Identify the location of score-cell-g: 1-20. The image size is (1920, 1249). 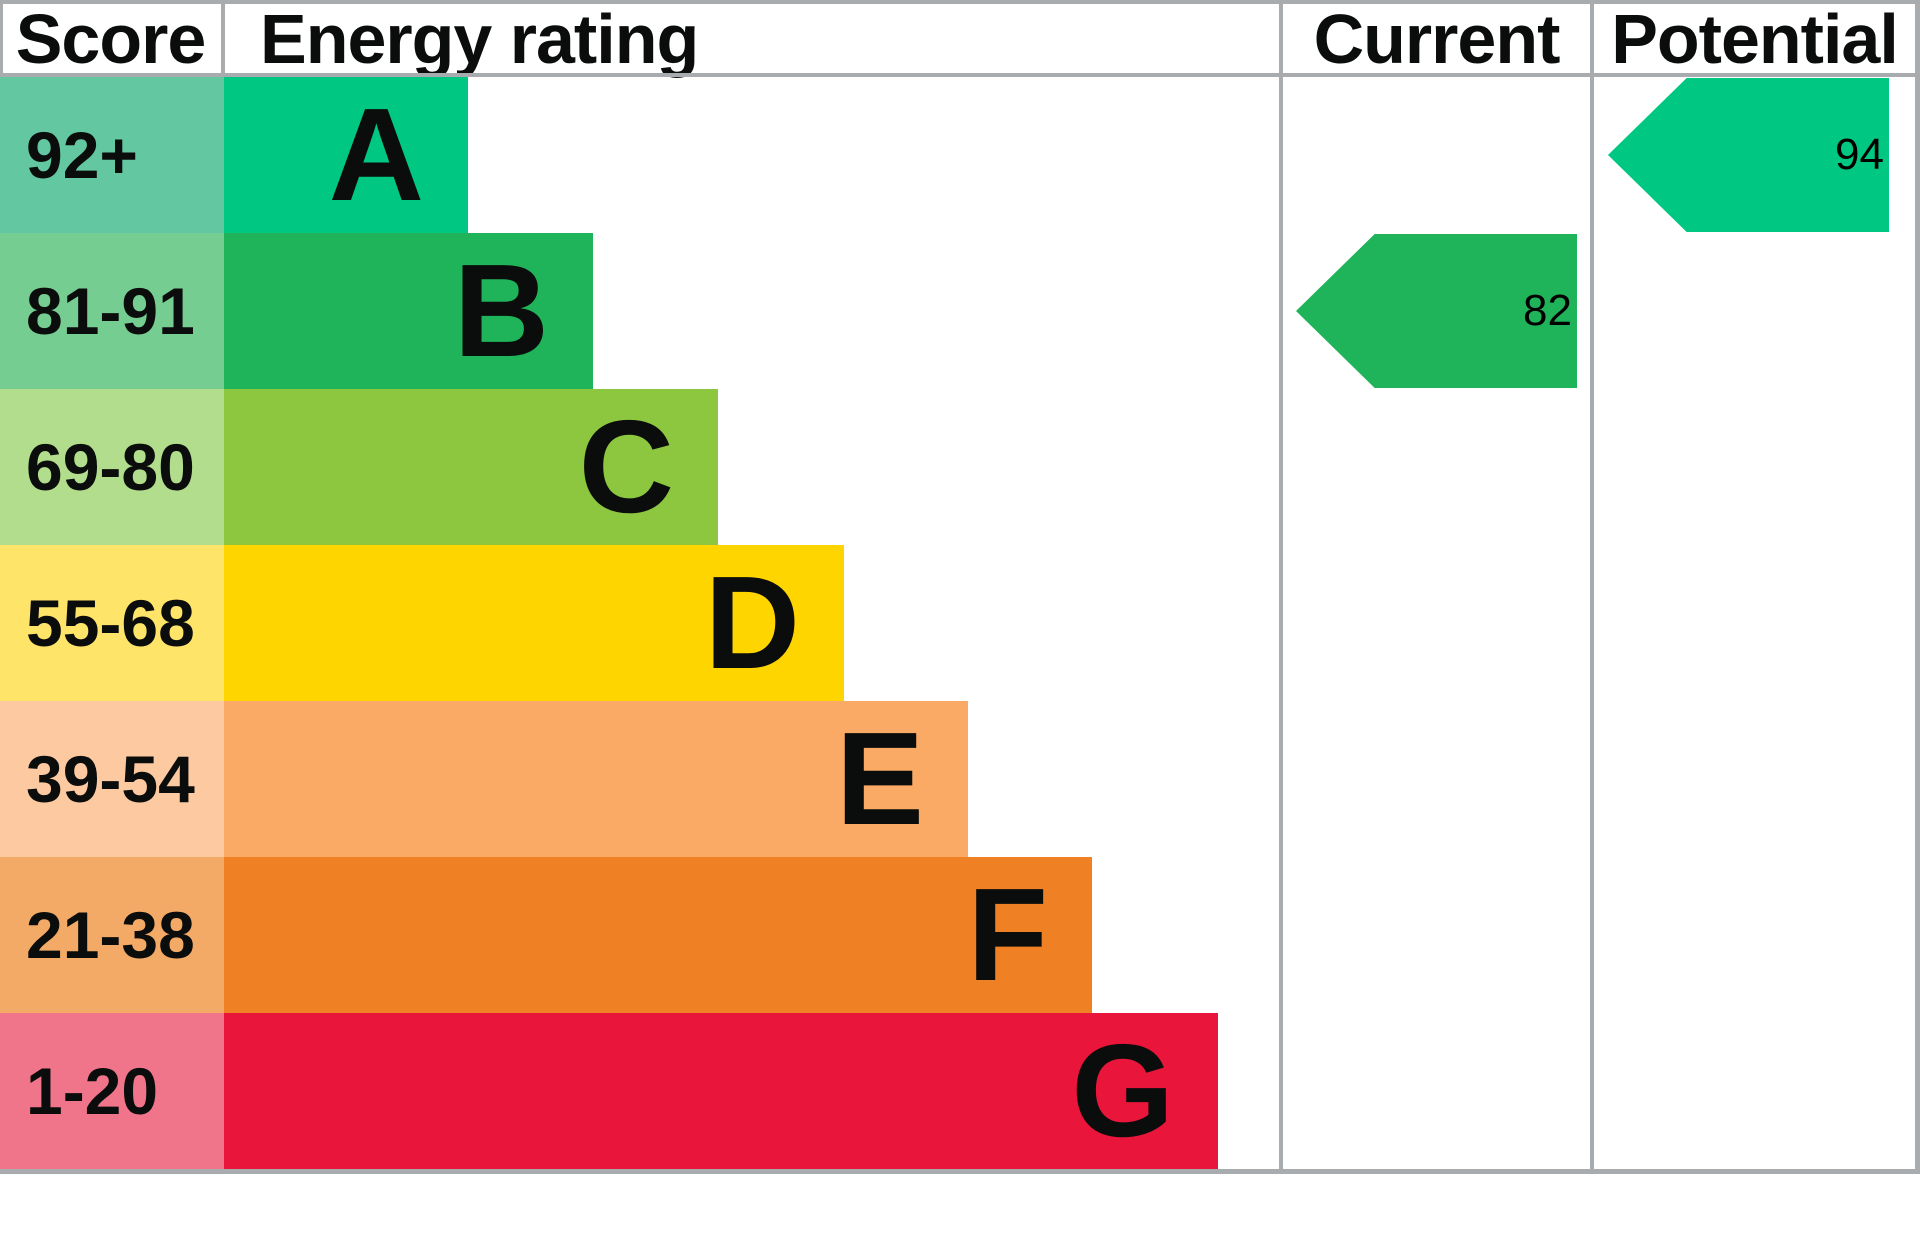
(112, 1091).